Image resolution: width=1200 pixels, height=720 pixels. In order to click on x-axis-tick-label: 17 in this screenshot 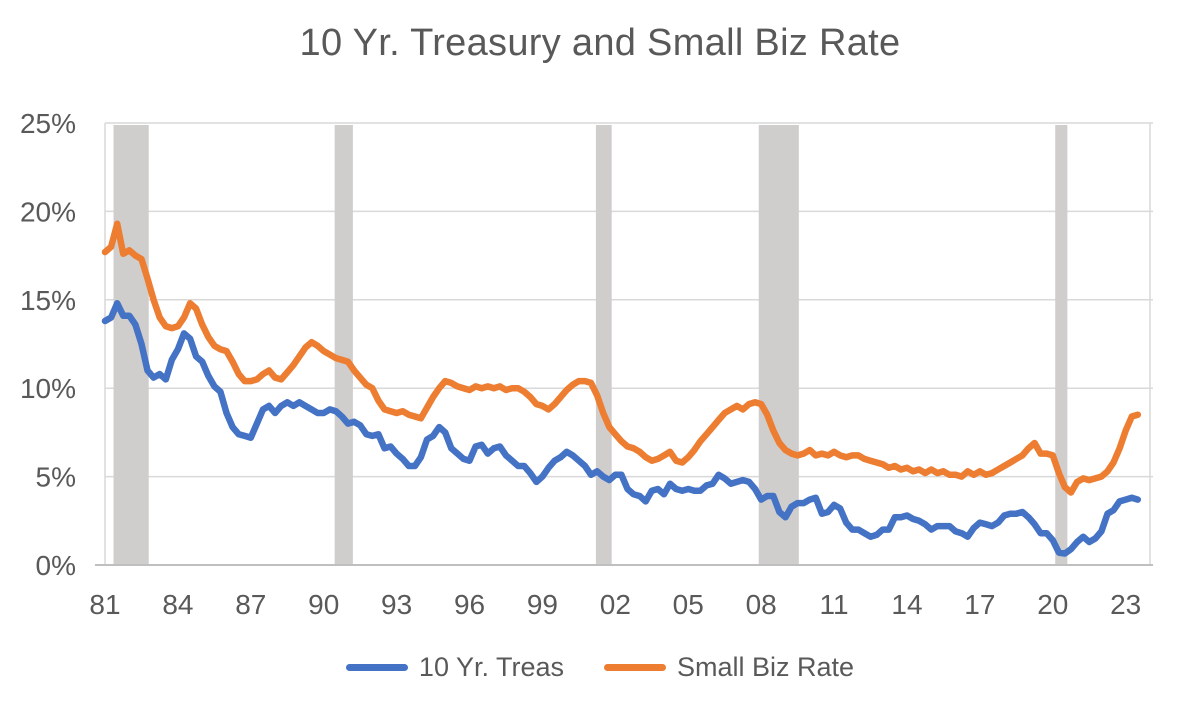, I will do `click(979, 604)`.